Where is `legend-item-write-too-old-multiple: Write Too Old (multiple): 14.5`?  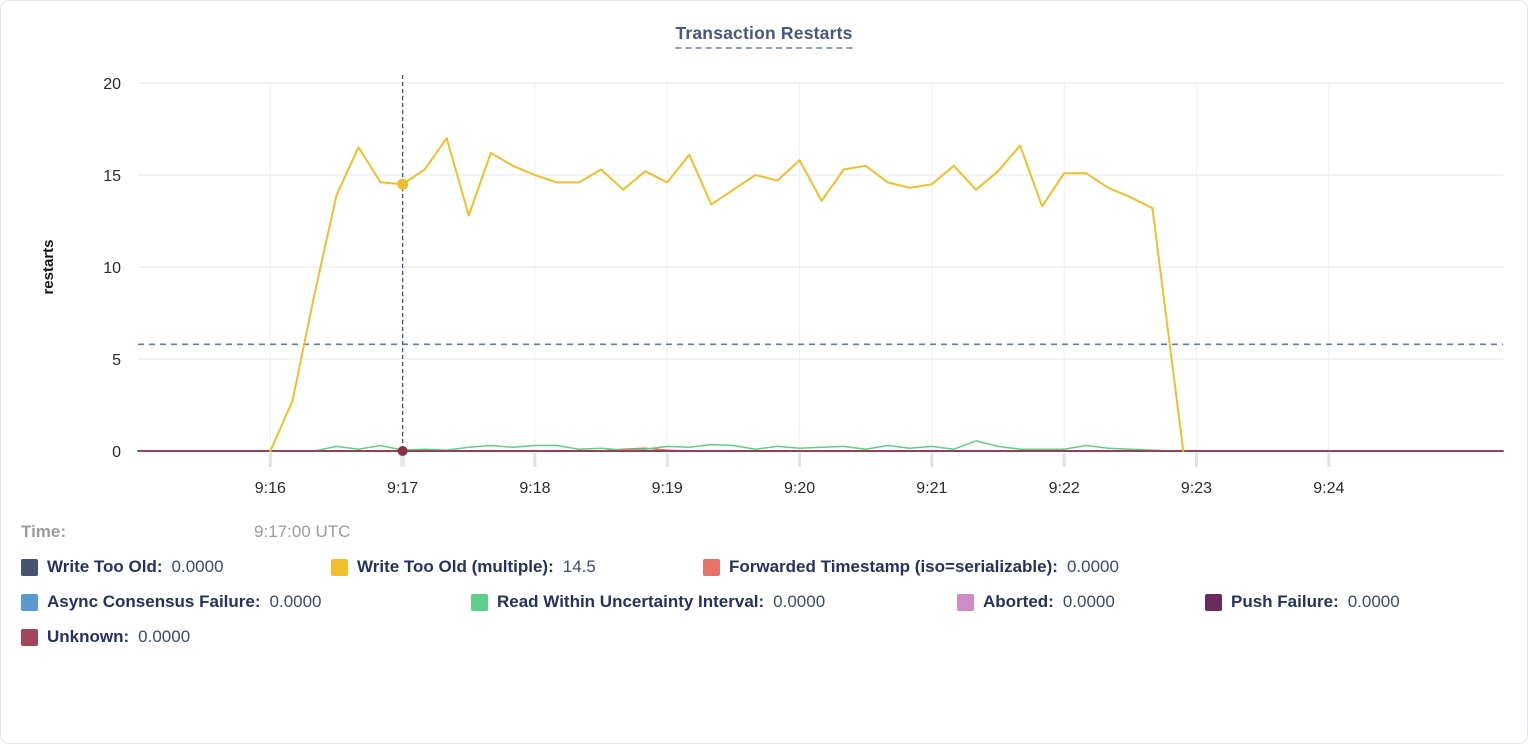 legend-item-write-too-old-multiple: Write Too Old (multiple): 14.5 is located at coordinates (517, 567).